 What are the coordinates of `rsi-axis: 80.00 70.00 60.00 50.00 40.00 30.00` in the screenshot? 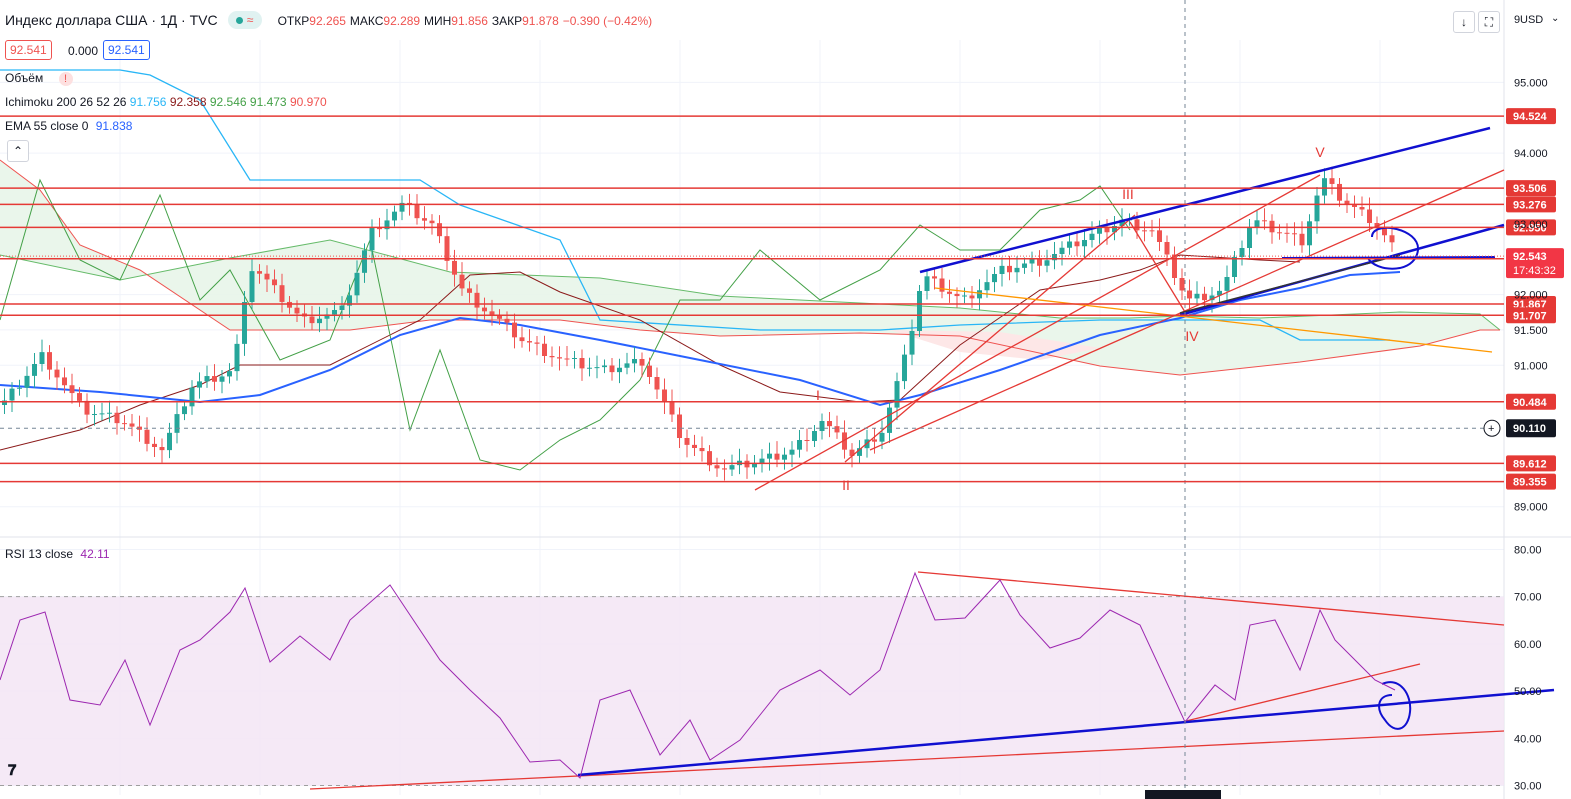 It's located at (1528, 668).